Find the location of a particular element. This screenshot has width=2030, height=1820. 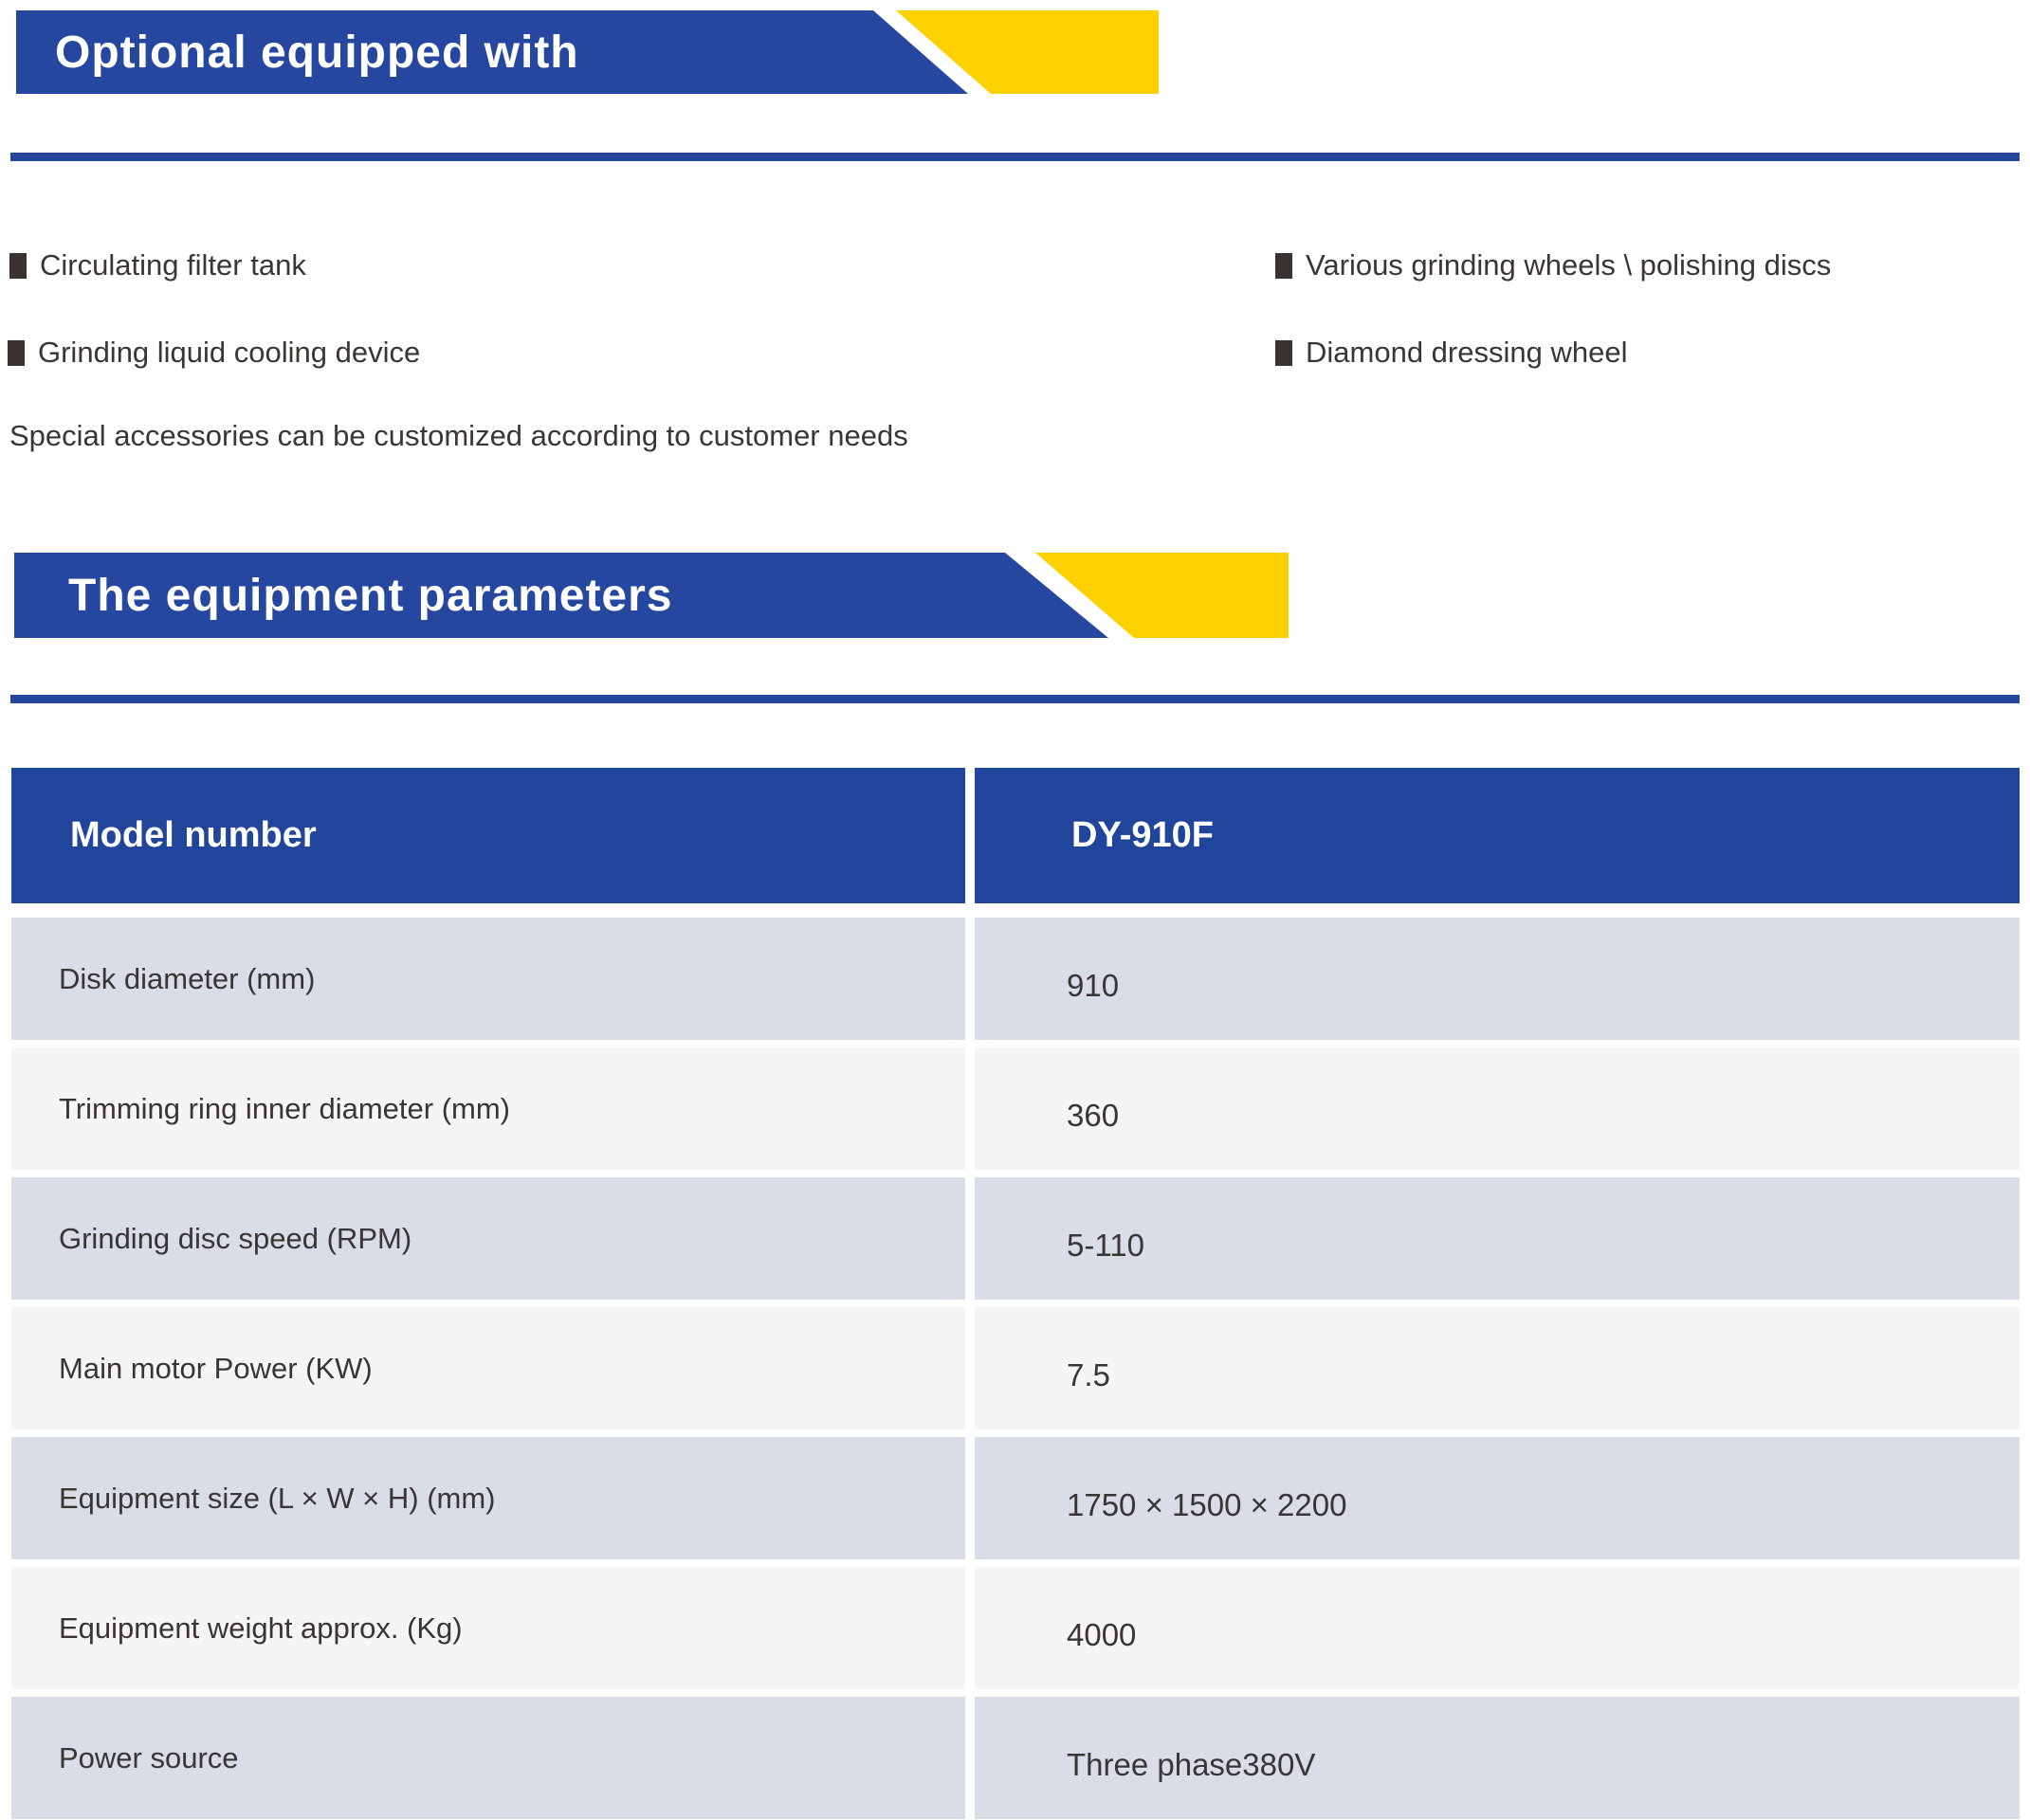

table-row: Trimming ring inner diameter (mm) 360 is located at coordinates (1015, 1108).